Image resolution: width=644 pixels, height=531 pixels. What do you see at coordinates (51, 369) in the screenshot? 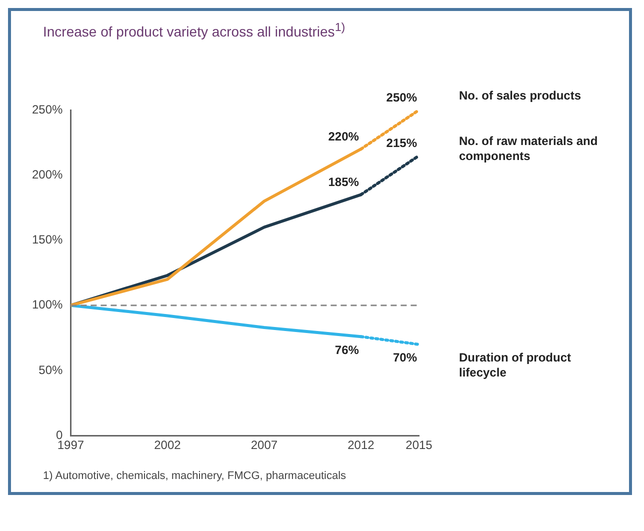
I see `y-tick-label: 50%` at bounding box center [51, 369].